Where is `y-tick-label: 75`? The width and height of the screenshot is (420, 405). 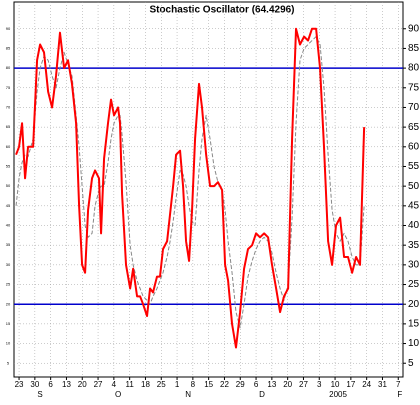 y-tick-label: 75 is located at coordinates (414, 87).